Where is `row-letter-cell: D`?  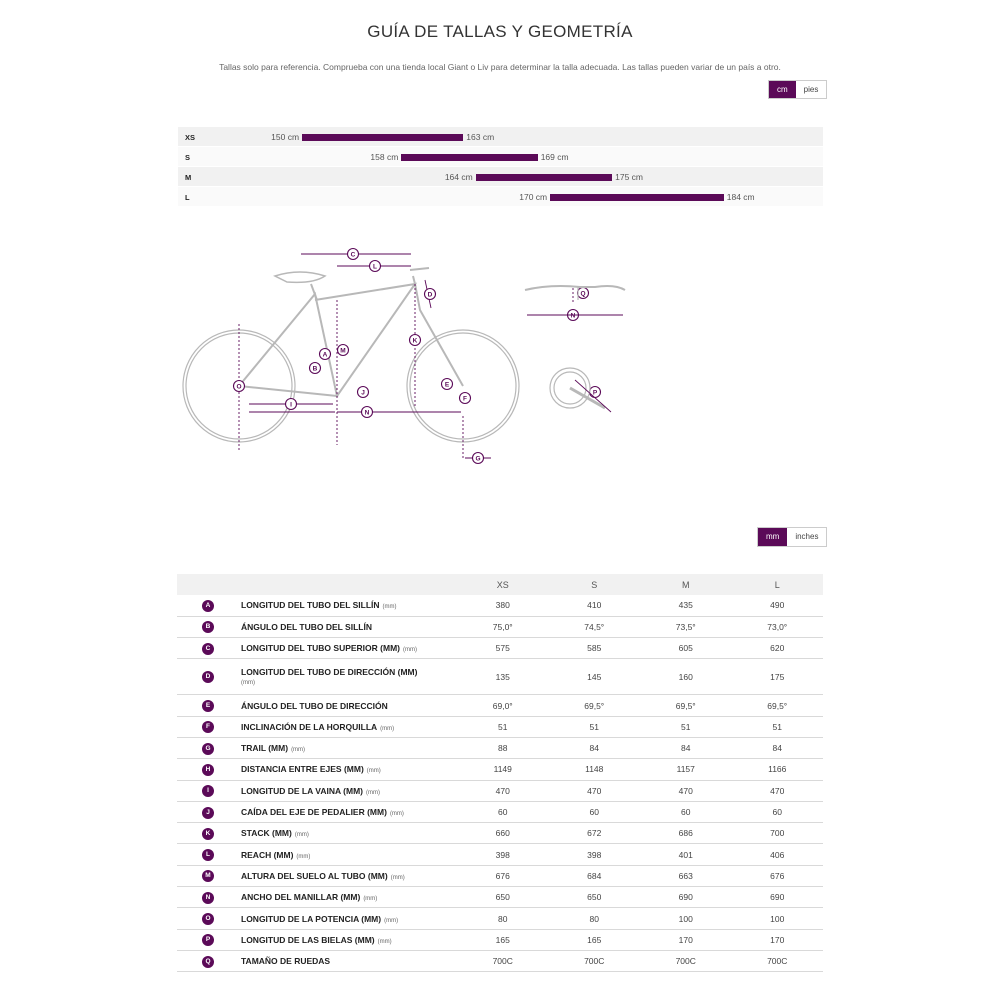
row-letter-cell: D is located at coordinates (208, 677).